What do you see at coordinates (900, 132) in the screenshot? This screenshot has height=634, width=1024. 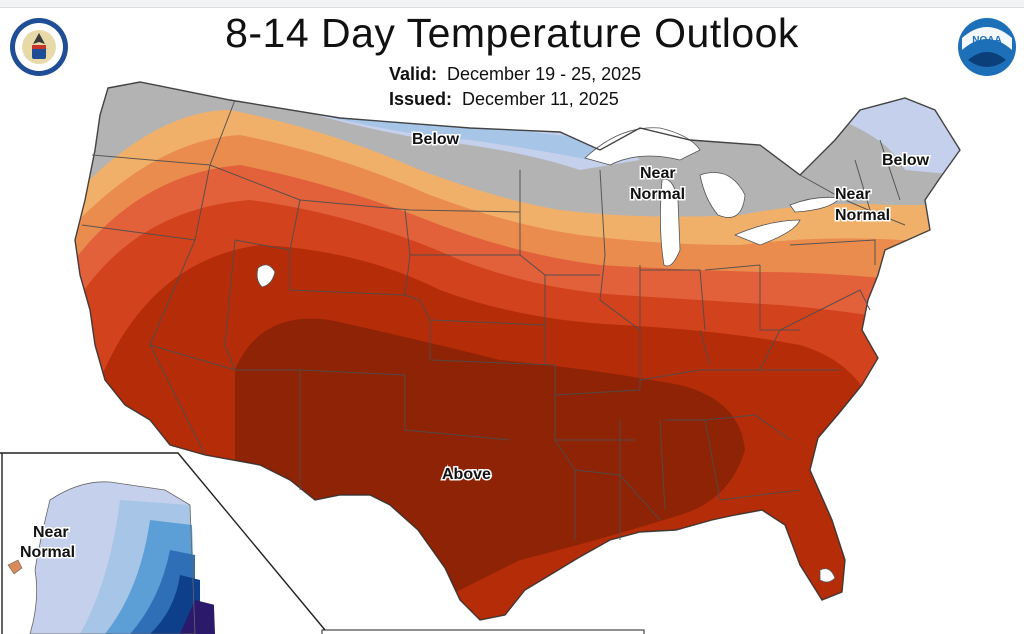 I see `northeast-below-zone` at bounding box center [900, 132].